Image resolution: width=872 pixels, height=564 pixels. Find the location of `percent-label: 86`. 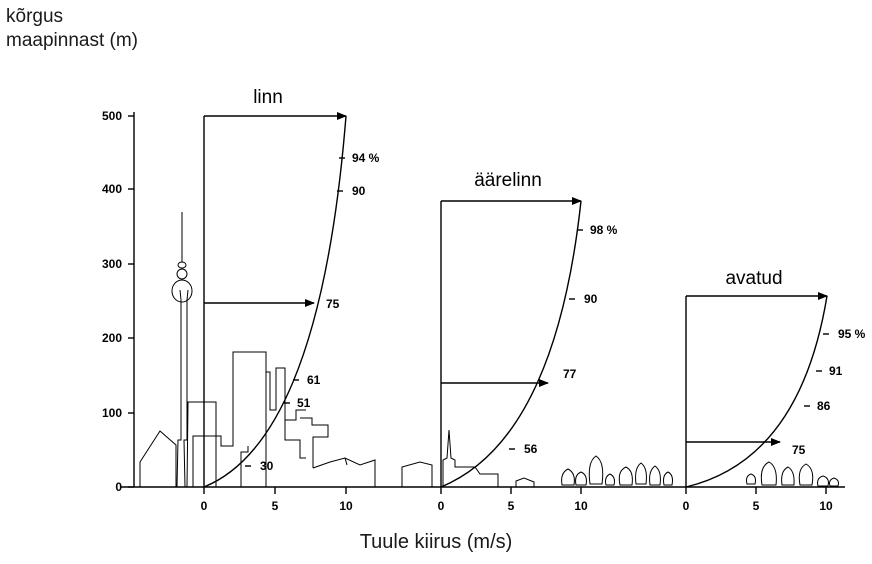

percent-label: 86 is located at coordinates (824, 406).